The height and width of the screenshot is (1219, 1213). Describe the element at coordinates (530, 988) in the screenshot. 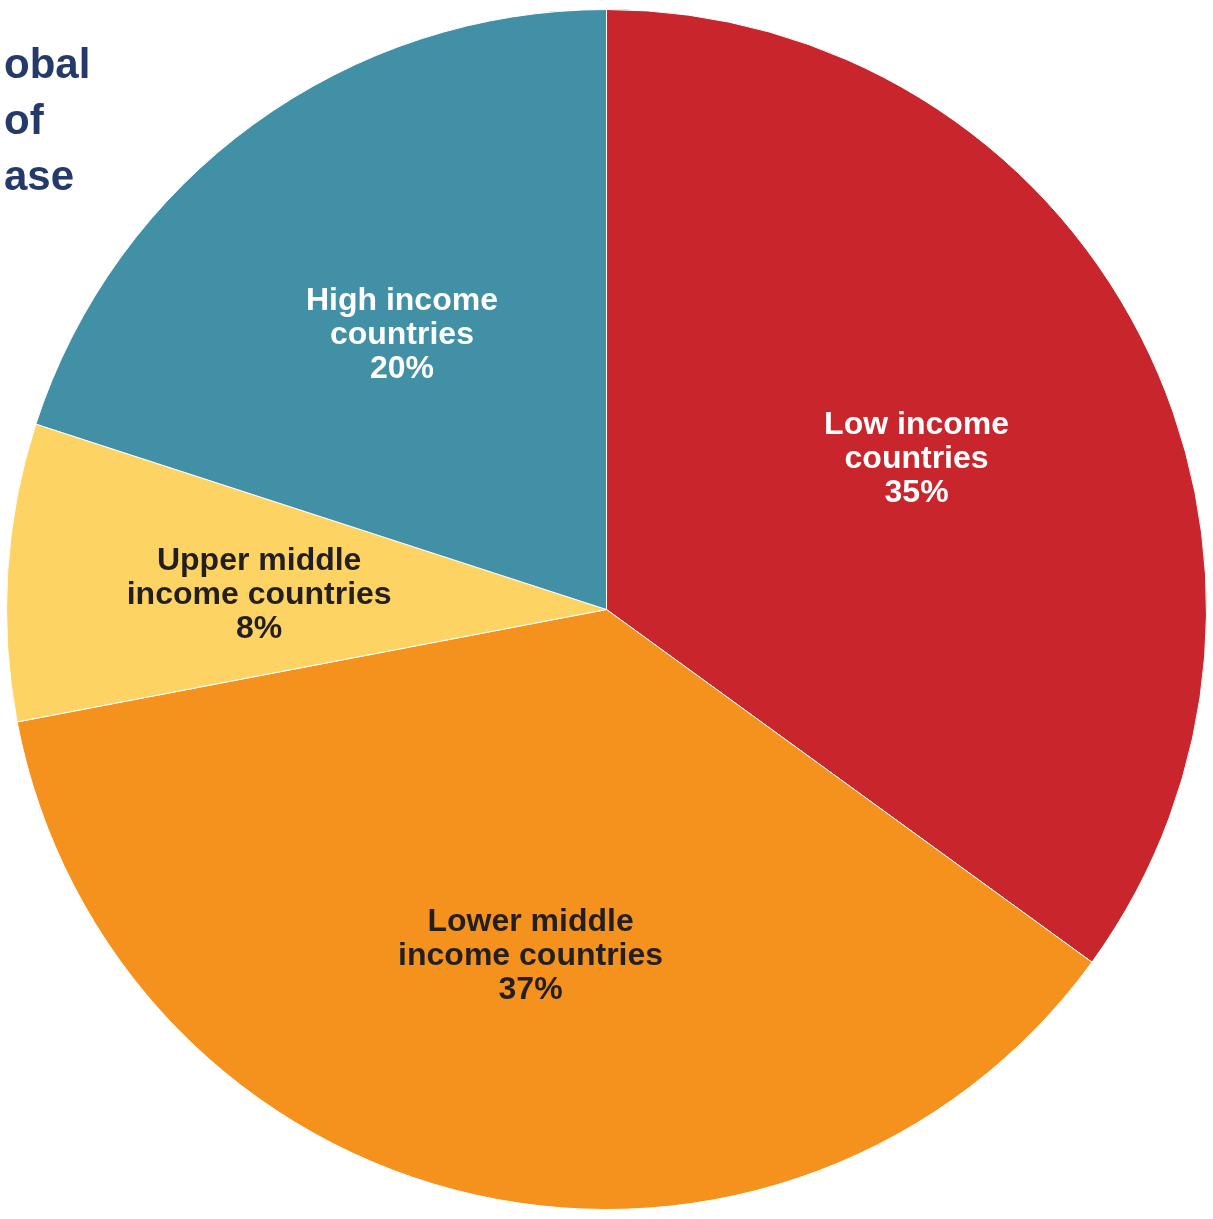

I see `data-label: 37%` at that location.